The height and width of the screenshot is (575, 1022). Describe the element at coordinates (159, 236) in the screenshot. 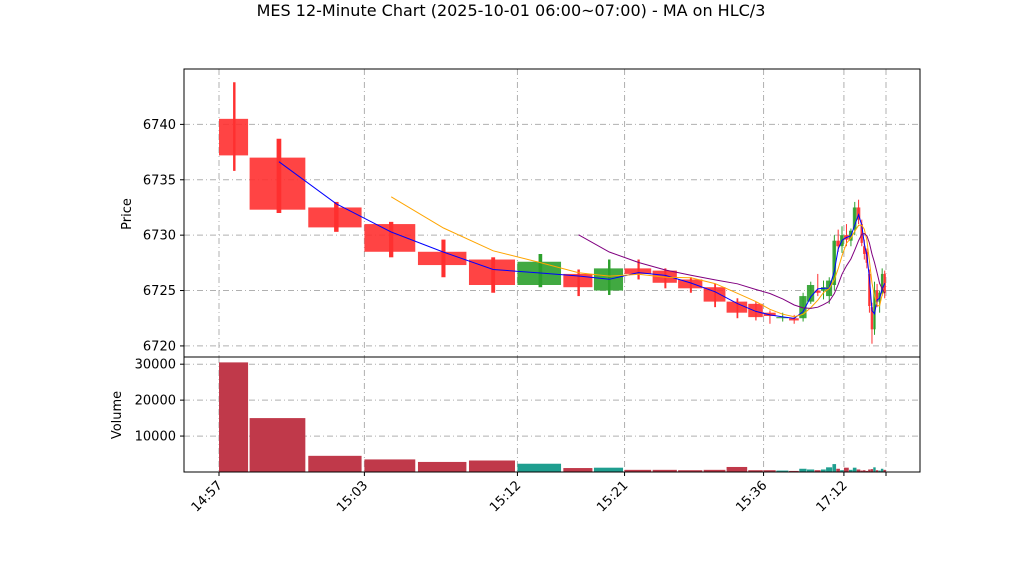

I see `price-tick-label: 6730` at that location.